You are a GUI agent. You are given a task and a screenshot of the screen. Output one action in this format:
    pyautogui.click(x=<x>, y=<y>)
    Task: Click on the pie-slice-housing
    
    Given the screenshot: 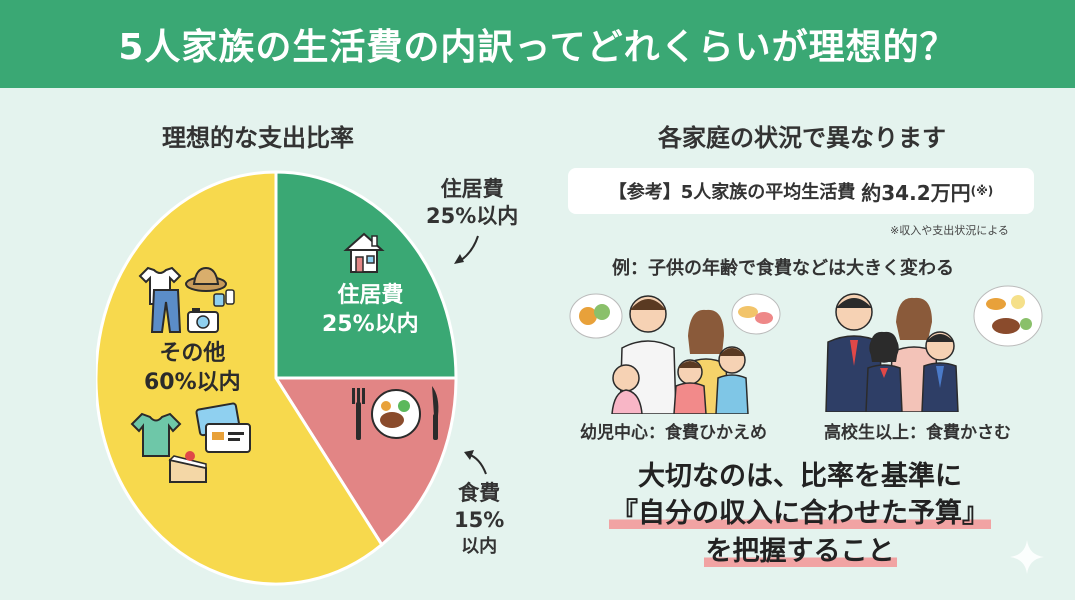 What is the action you would take?
    pyautogui.click(x=366, y=275)
    